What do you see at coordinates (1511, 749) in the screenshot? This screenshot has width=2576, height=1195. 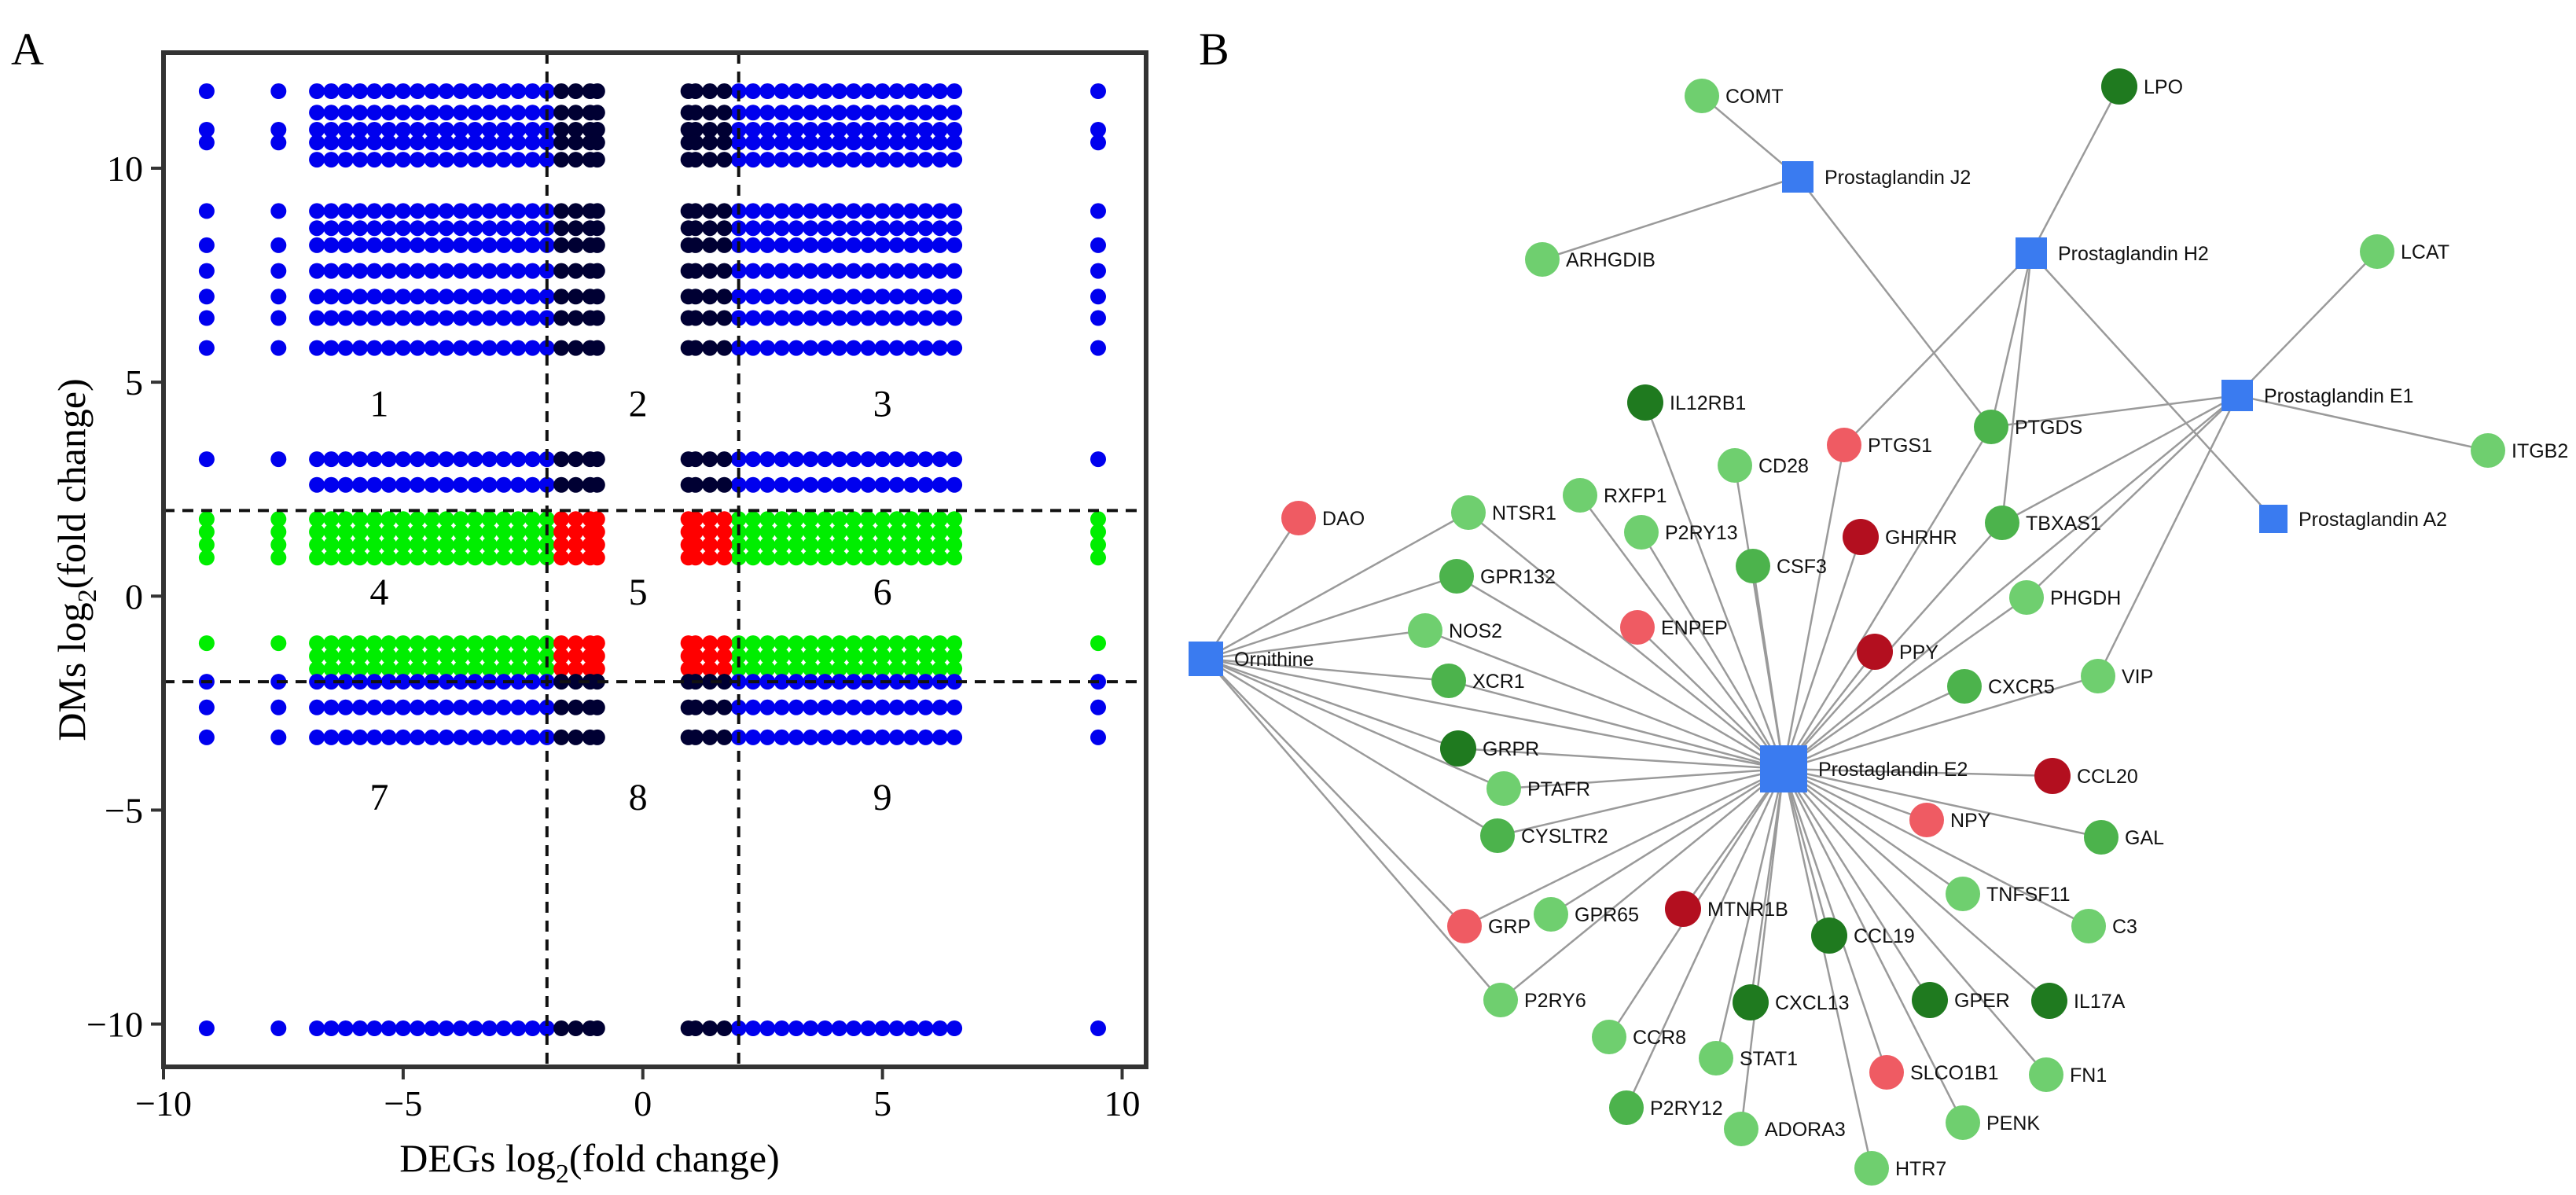 I see `node-label: GRPR` at bounding box center [1511, 749].